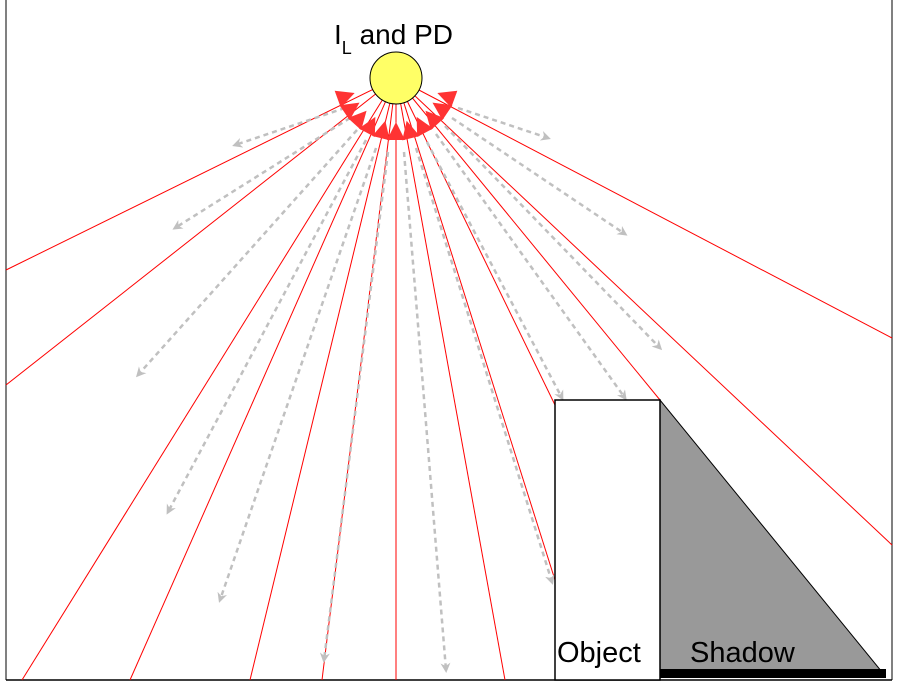 The image size is (898, 685). I want to click on source-label-main: I, so click(338, 34).